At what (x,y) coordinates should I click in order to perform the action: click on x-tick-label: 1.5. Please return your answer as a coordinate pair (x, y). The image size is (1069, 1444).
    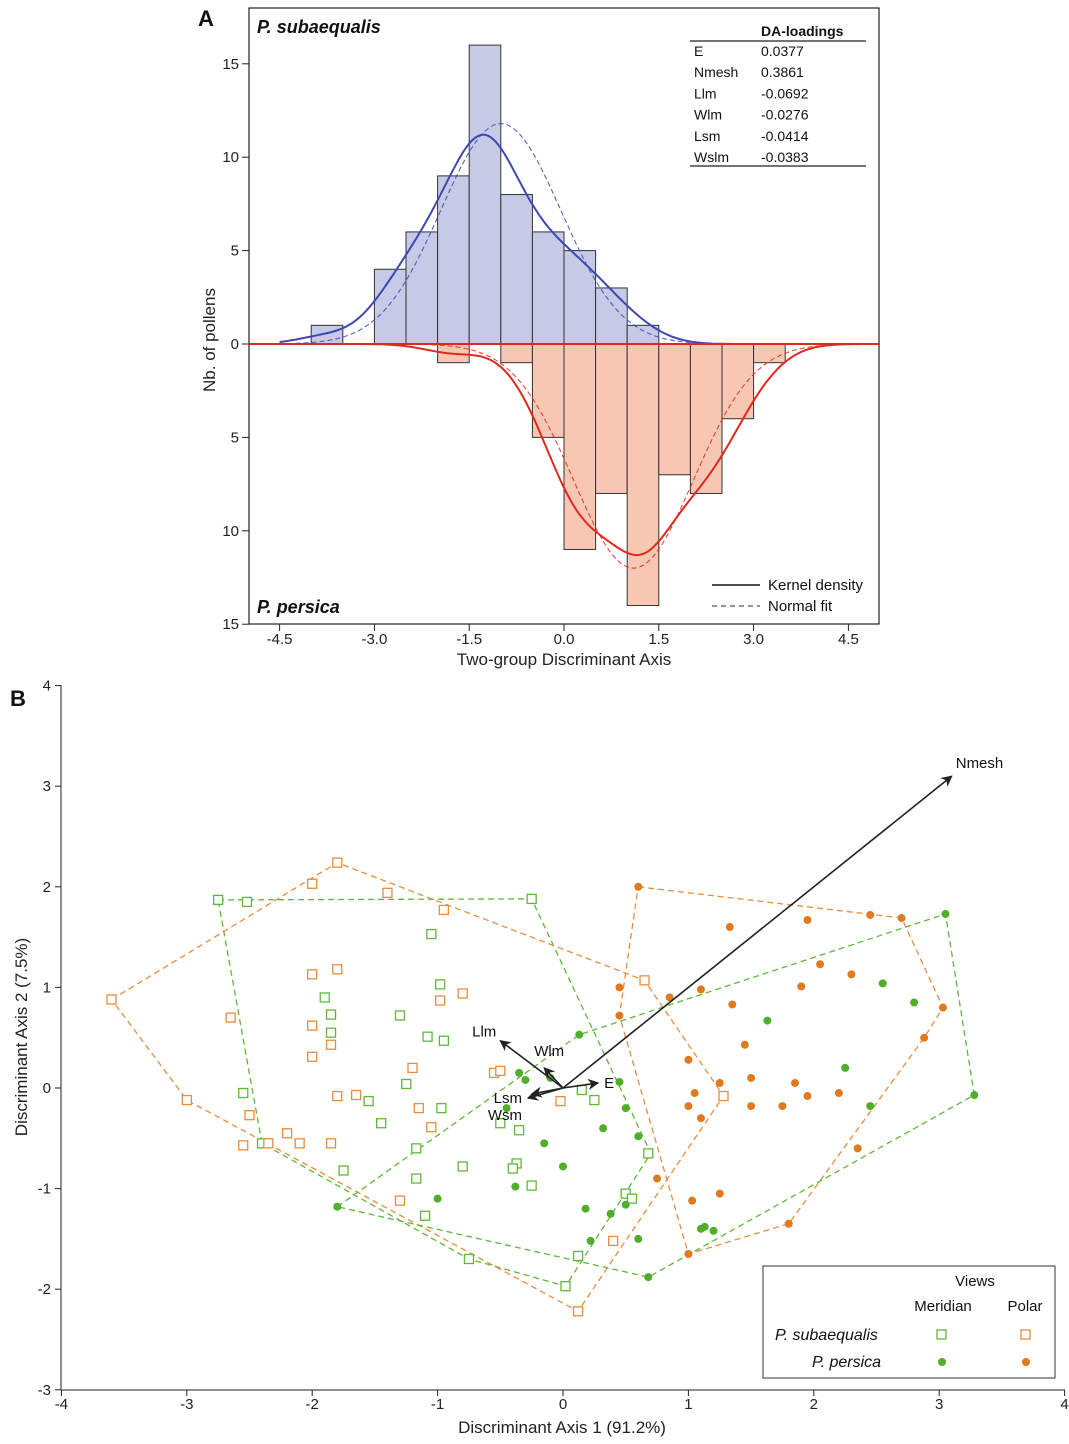
    Looking at the image, I should click on (658, 639).